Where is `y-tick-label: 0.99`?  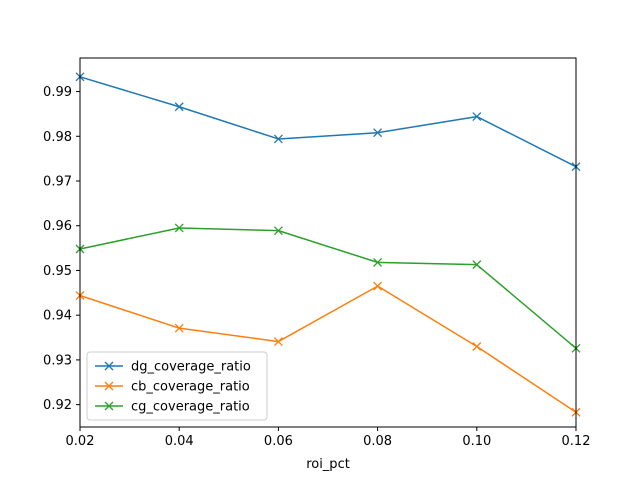 y-tick-label: 0.99 is located at coordinates (57, 92).